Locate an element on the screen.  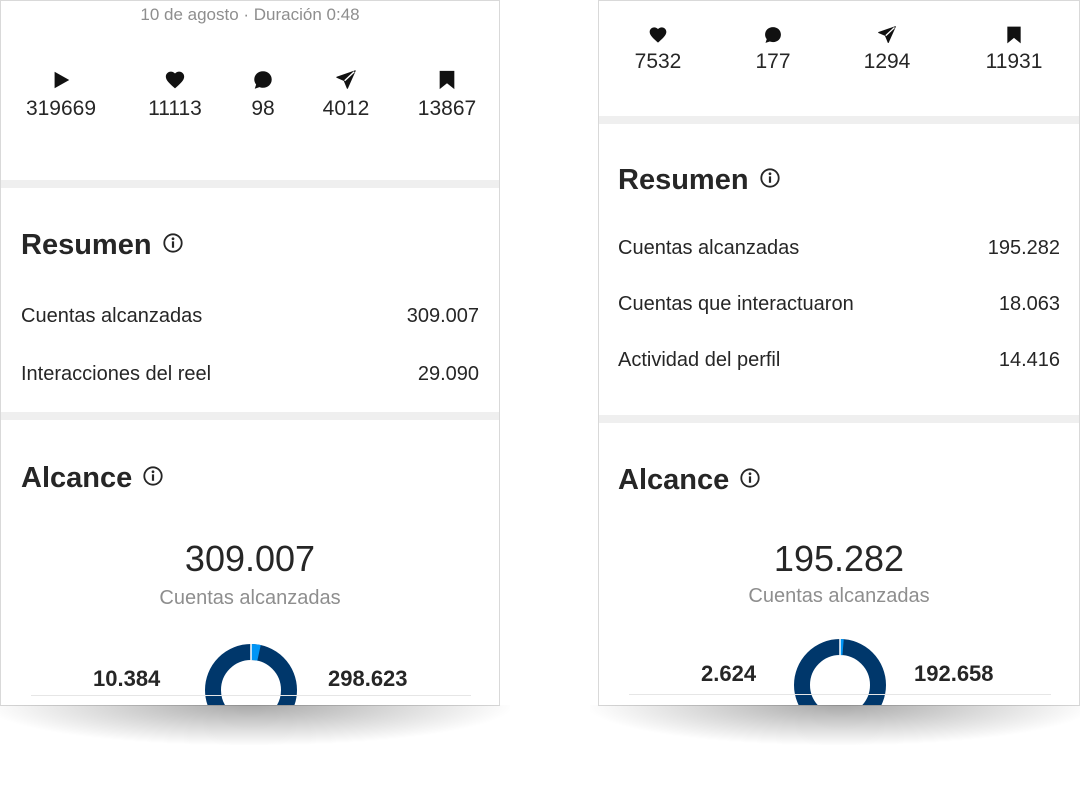
summary-row-accounts-reached: Cuentas alcanzadas 195.282 is located at coordinates (839, 248).